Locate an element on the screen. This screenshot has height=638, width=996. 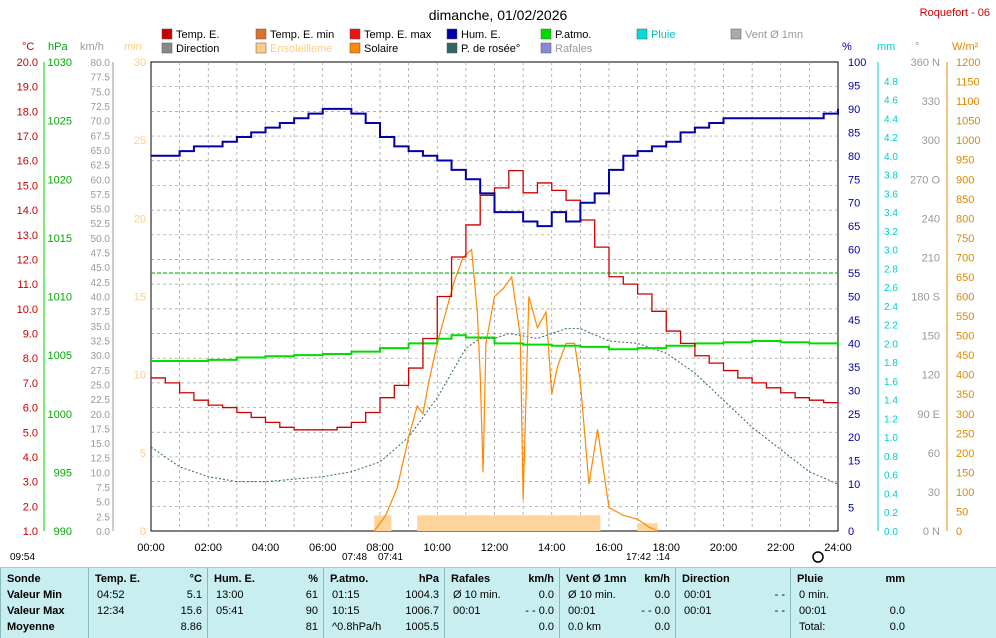
rain-tick: 1.2 is located at coordinates (891, 419).